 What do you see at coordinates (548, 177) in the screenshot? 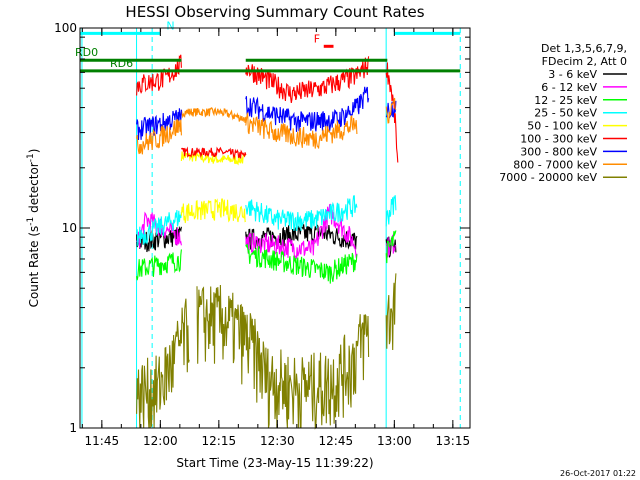
I see `legend-label-8: 7000 - 20000 keV` at bounding box center [548, 177].